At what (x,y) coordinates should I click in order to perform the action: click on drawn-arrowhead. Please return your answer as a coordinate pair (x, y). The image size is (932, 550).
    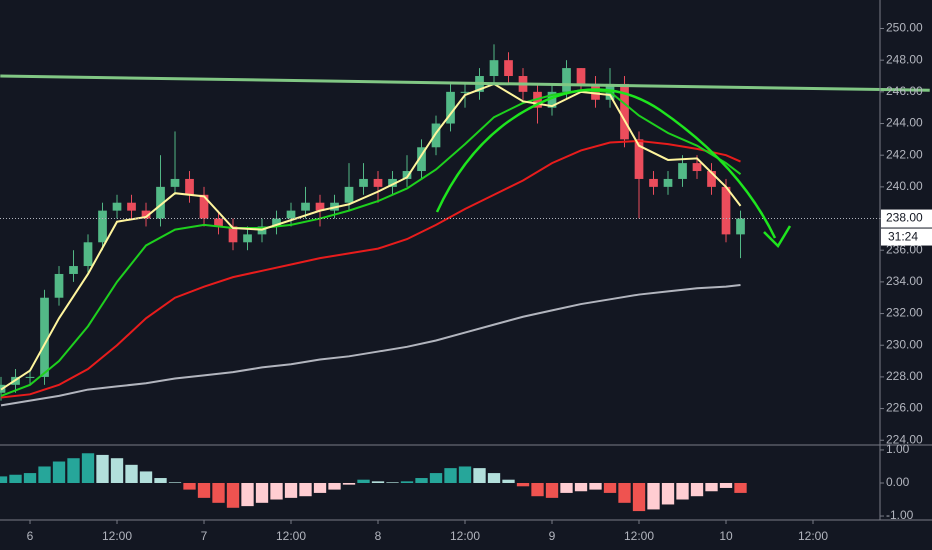
    Looking at the image, I should click on (777, 237).